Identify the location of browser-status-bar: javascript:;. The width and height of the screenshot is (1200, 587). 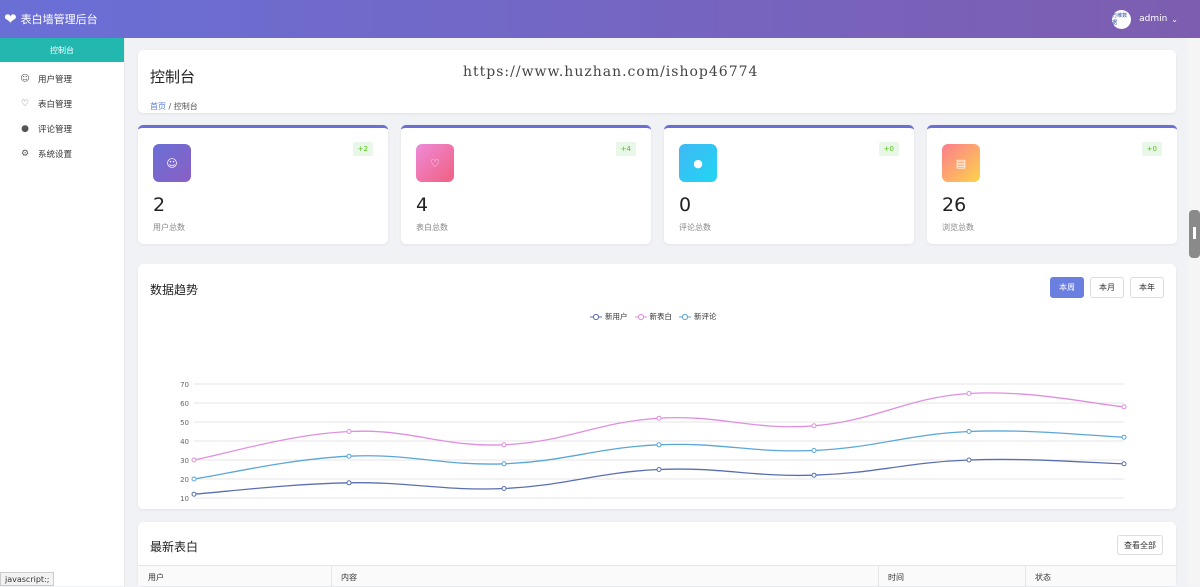
(27, 579).